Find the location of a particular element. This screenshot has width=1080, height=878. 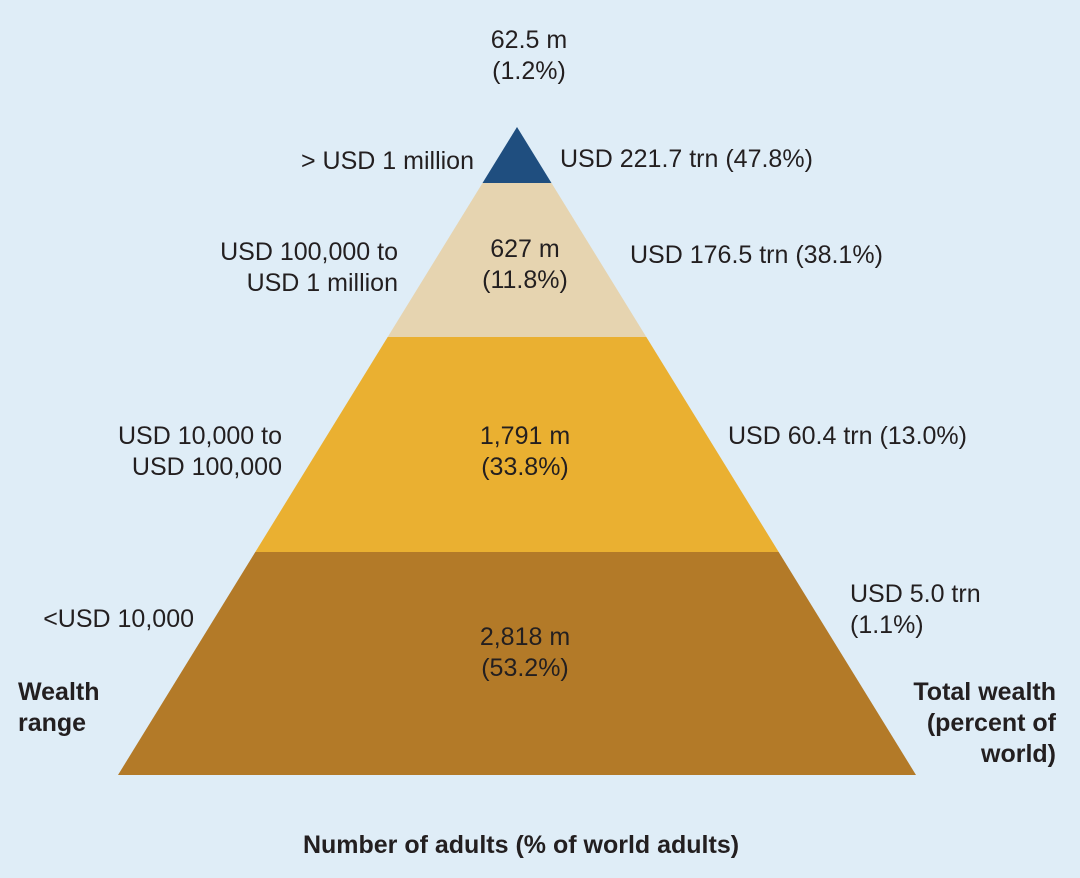

adults-count: 62.5 m is located at coordinates (529, 40).